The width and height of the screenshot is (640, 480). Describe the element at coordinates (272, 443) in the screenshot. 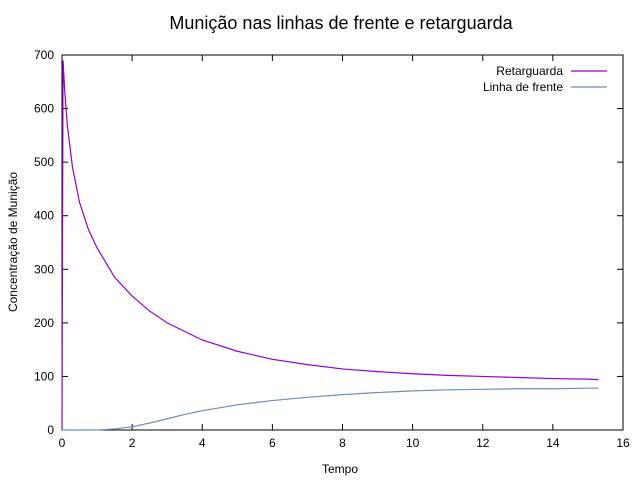

I see `x-tick-label: 6` at that location.